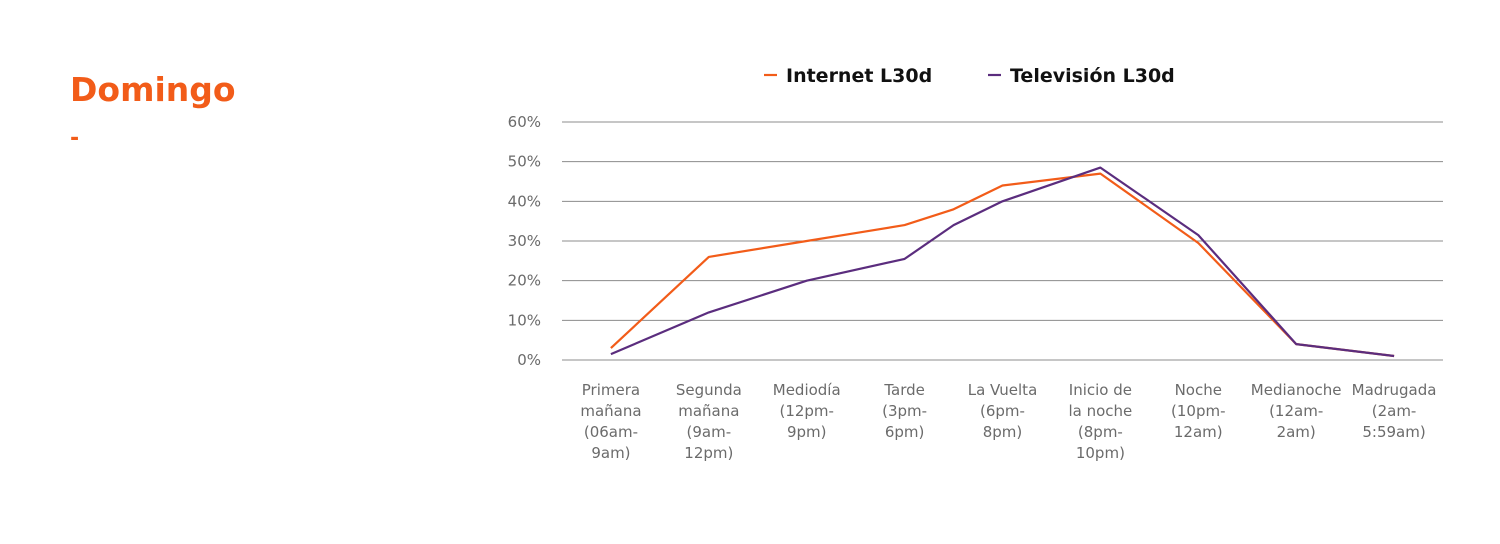 The height and width of the screenshot is (544, 1500). What do you see at coordinates (1092, 76) in the screenshot?
I see `legend-label: Televisión L30d` at bounding box center [1092, 76].